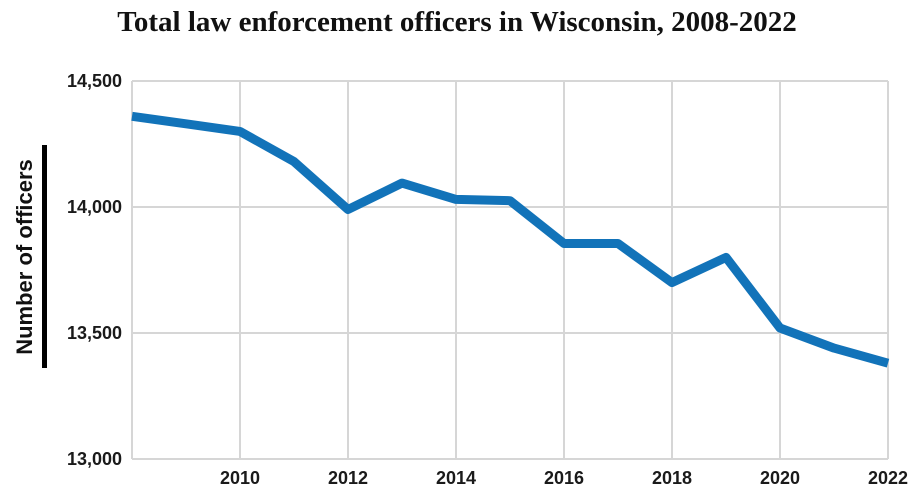 This screenshot has width=914, height=500. I want to click on y-tick-label: 13,500, so click(94, 333).